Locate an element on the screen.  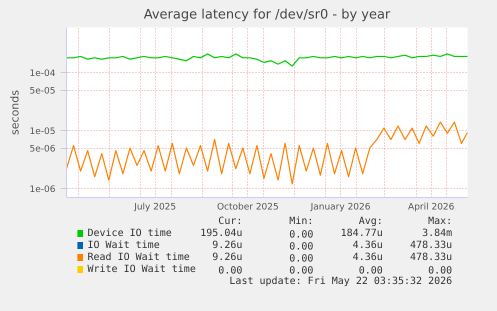
text: Min: is located at coordinates (301, 221).